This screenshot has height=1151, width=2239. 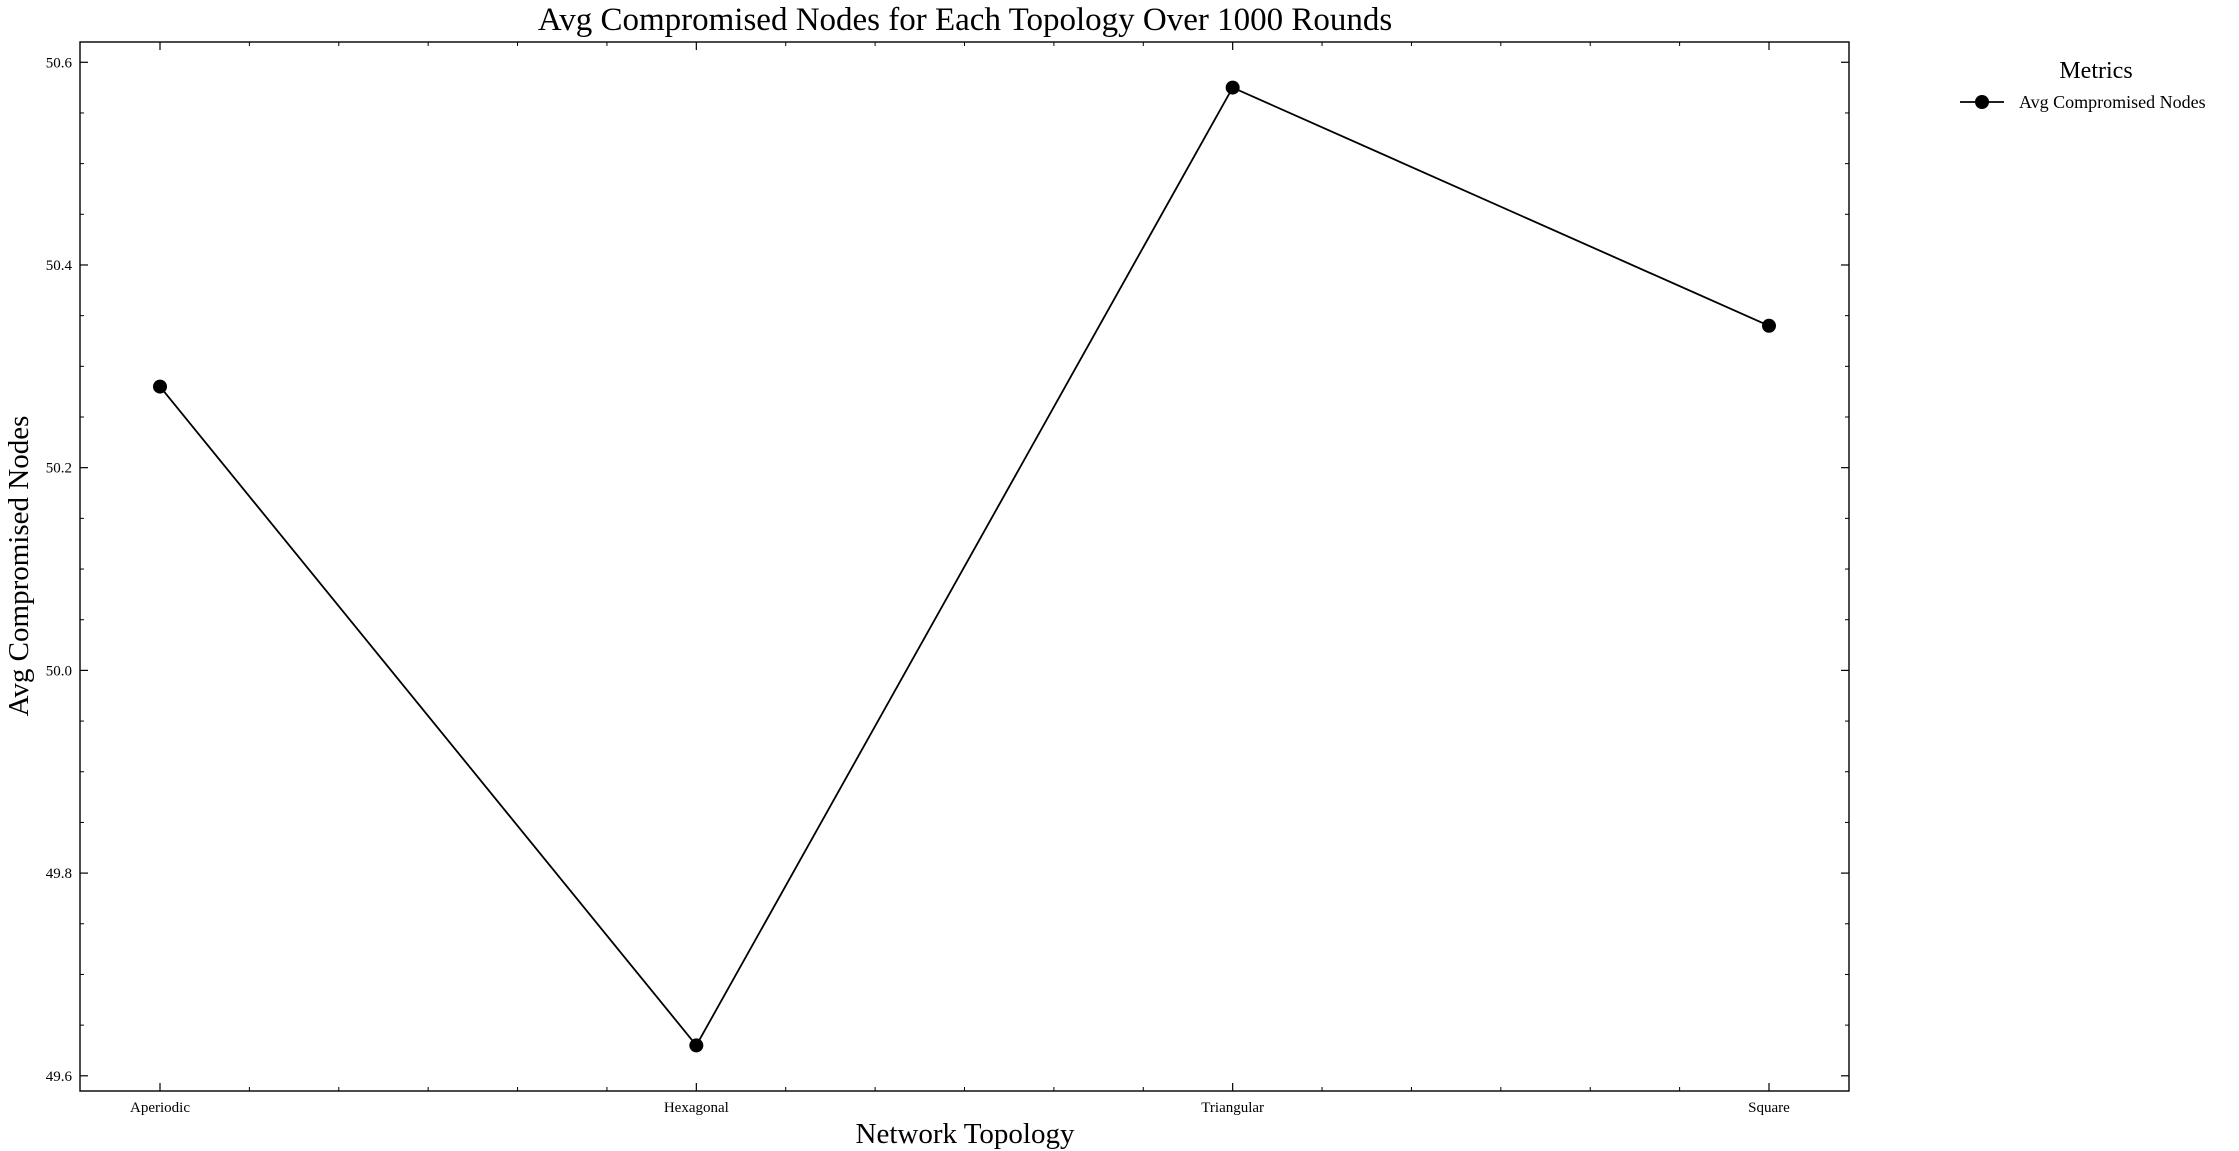 I want to click on y-tick-label: 50.2, so click(x=59, y=469).